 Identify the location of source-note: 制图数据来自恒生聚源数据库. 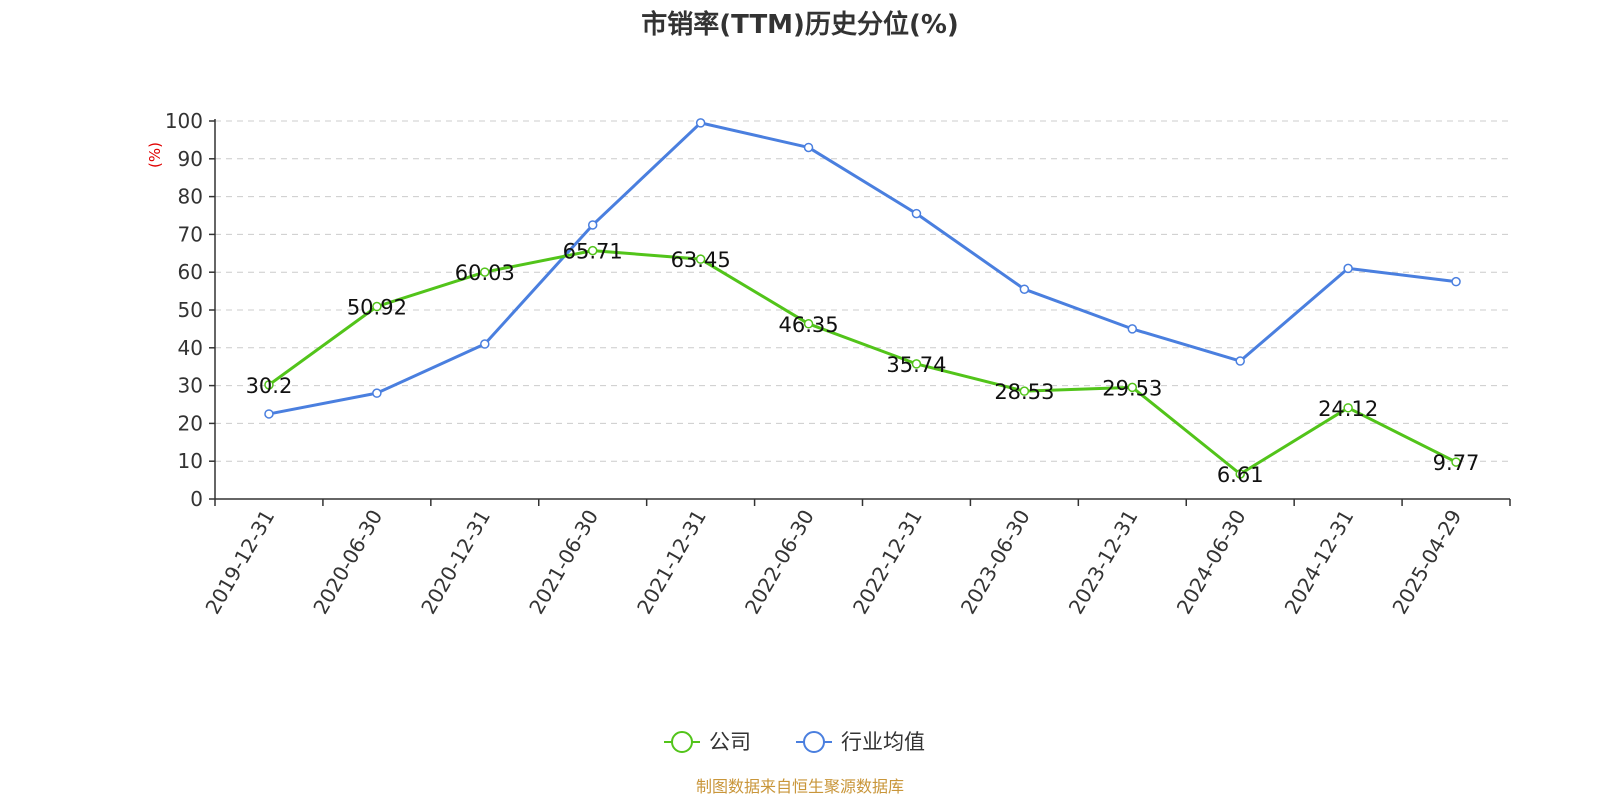
(800, 786).